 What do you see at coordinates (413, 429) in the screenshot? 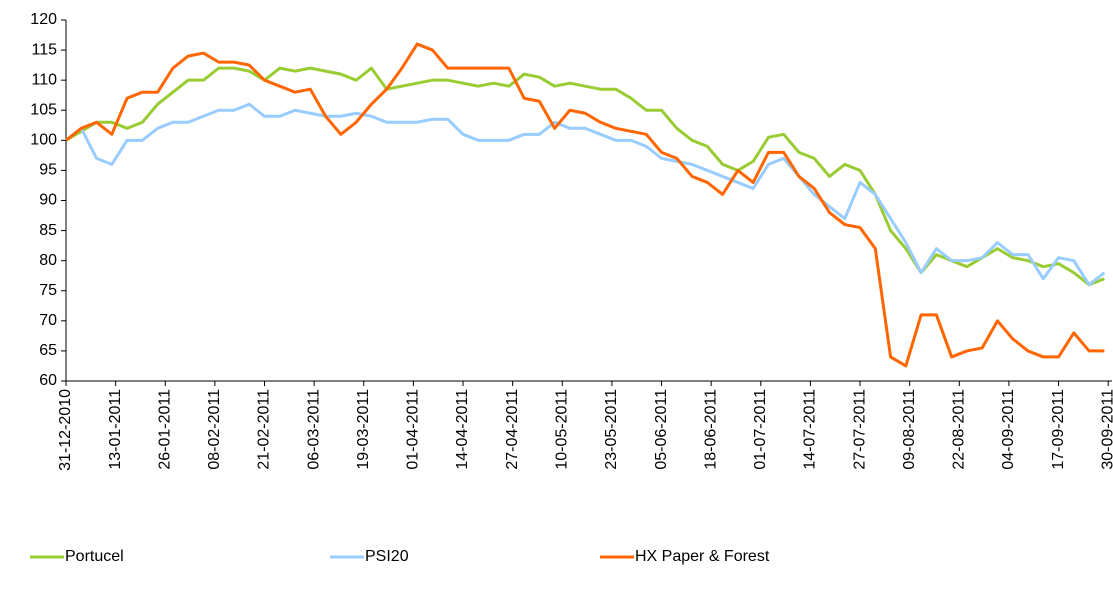
I see `x-tick-label: 01-04-2011` at bounding box center [413, 429].